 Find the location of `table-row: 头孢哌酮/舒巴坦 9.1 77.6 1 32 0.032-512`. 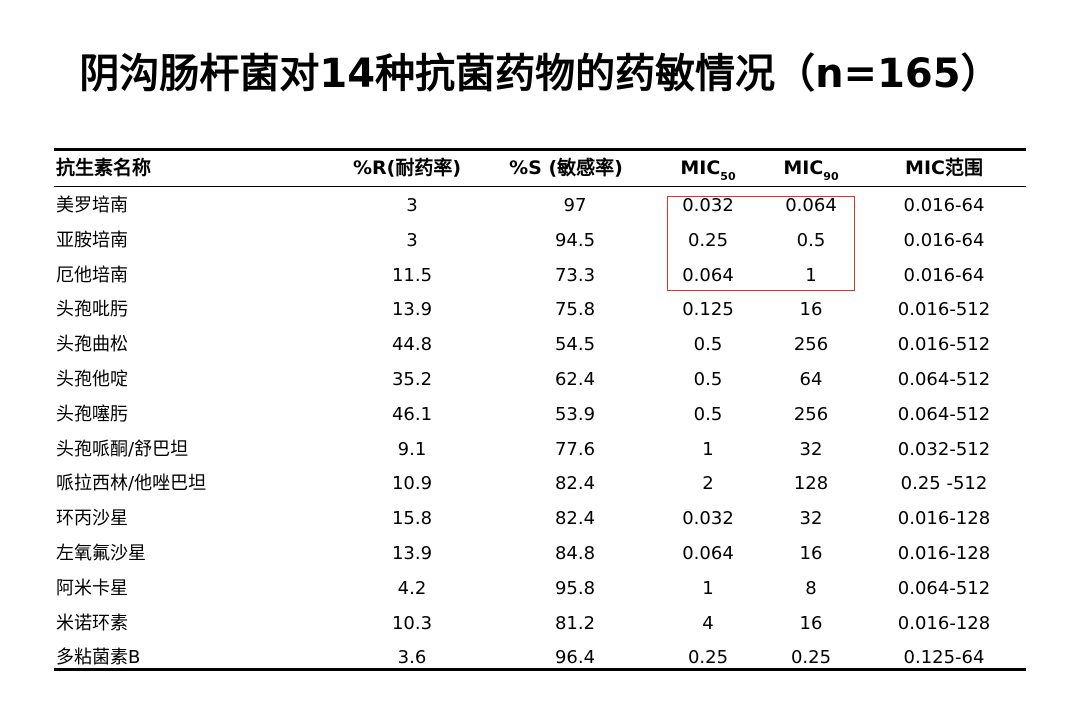

table-row: 头孢哌酮/舒巴坦 9.1 77.6 1 32 0.032-512 is located at coordinates (540, 450).